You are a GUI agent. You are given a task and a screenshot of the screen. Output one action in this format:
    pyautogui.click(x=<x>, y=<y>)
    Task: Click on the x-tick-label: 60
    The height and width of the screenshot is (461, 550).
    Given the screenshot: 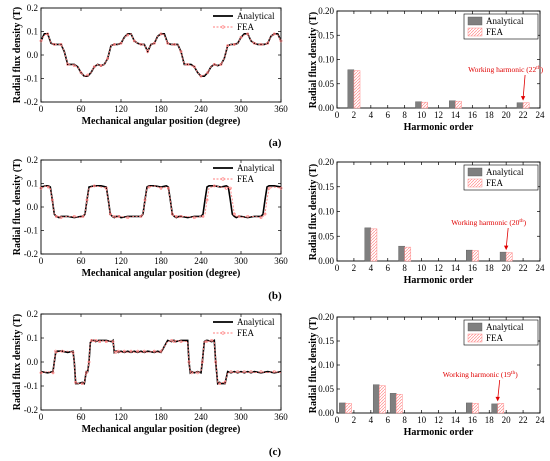 What is the action you would take?
    pyautogui.click(x=82, y=417)
    